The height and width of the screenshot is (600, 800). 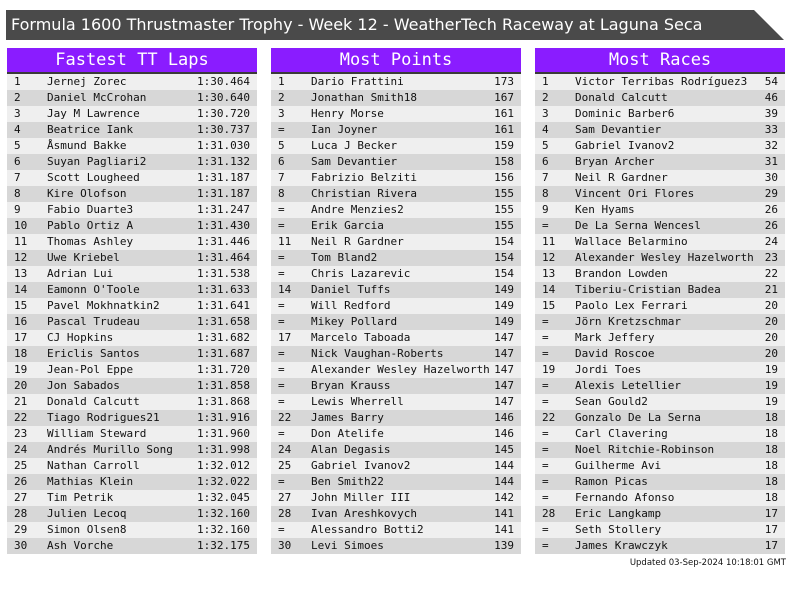 I want to click on position-cell: 2, so click(x=17, y=97).